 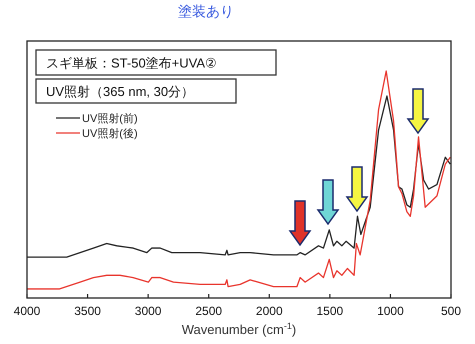 I want to click on x-tick-label: 500, so click(x=451, y=311).